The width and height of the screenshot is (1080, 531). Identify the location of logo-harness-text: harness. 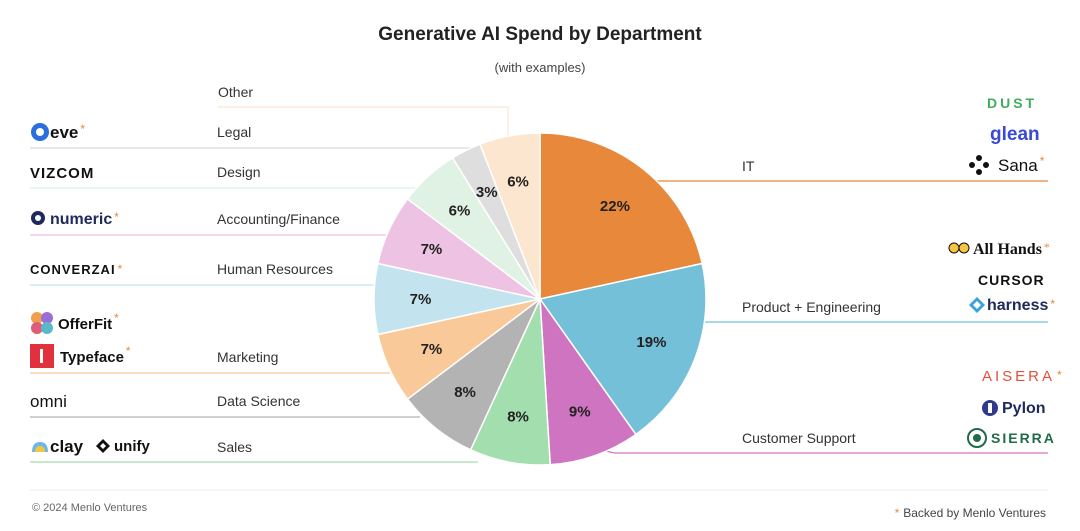
(1018, 305).